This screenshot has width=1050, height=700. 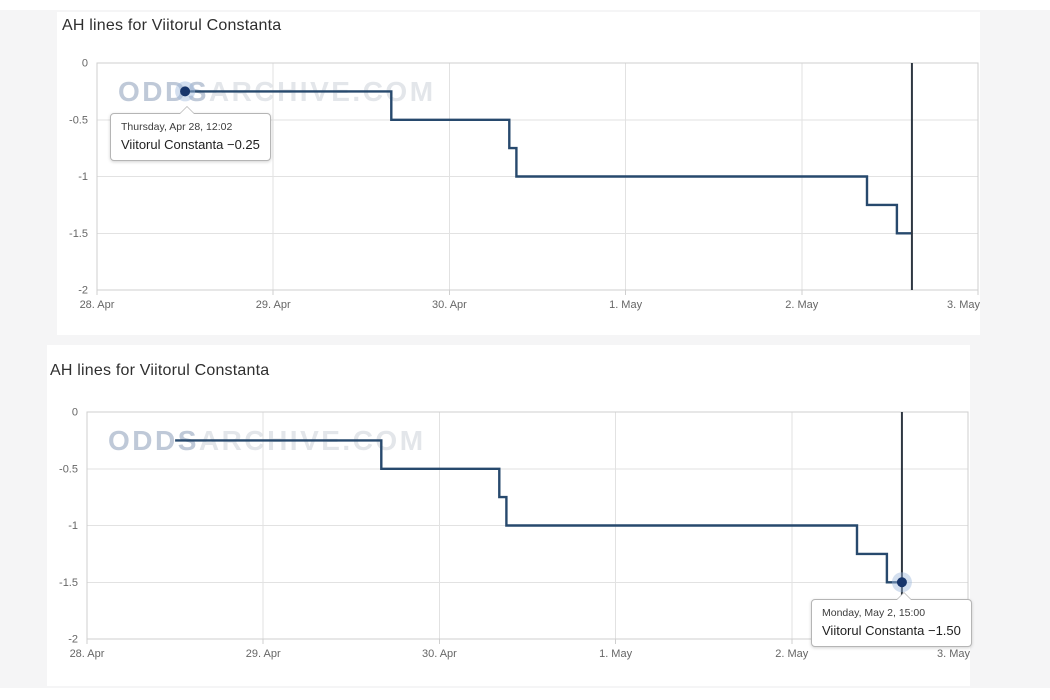 What do you see at coordinates (874, 613) in the screenshot?
I see `tooltip-timestamp: Monday, May 2, 15:00` at bounding box center [874, 613].